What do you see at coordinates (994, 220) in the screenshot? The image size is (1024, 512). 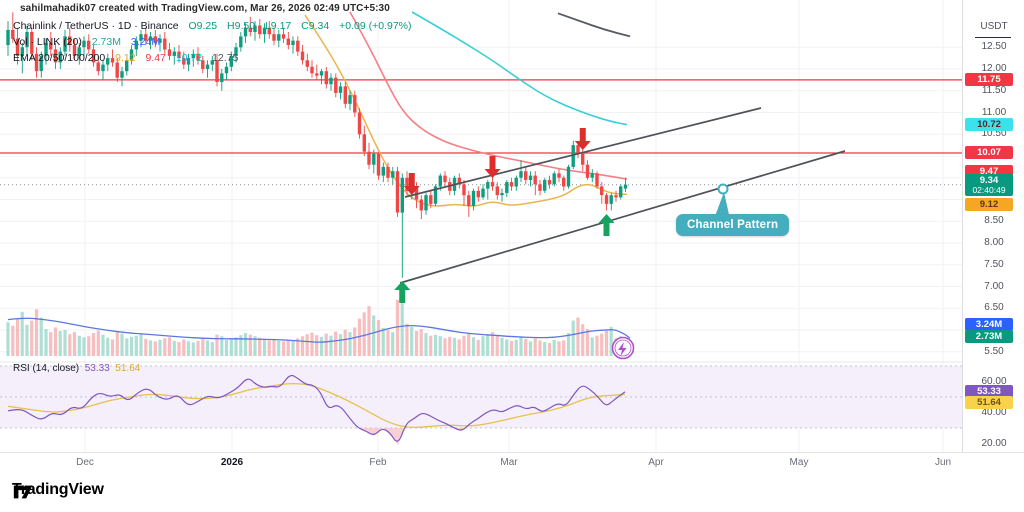 I see `price-tick: 8.50` at bounding box center [994, 220].